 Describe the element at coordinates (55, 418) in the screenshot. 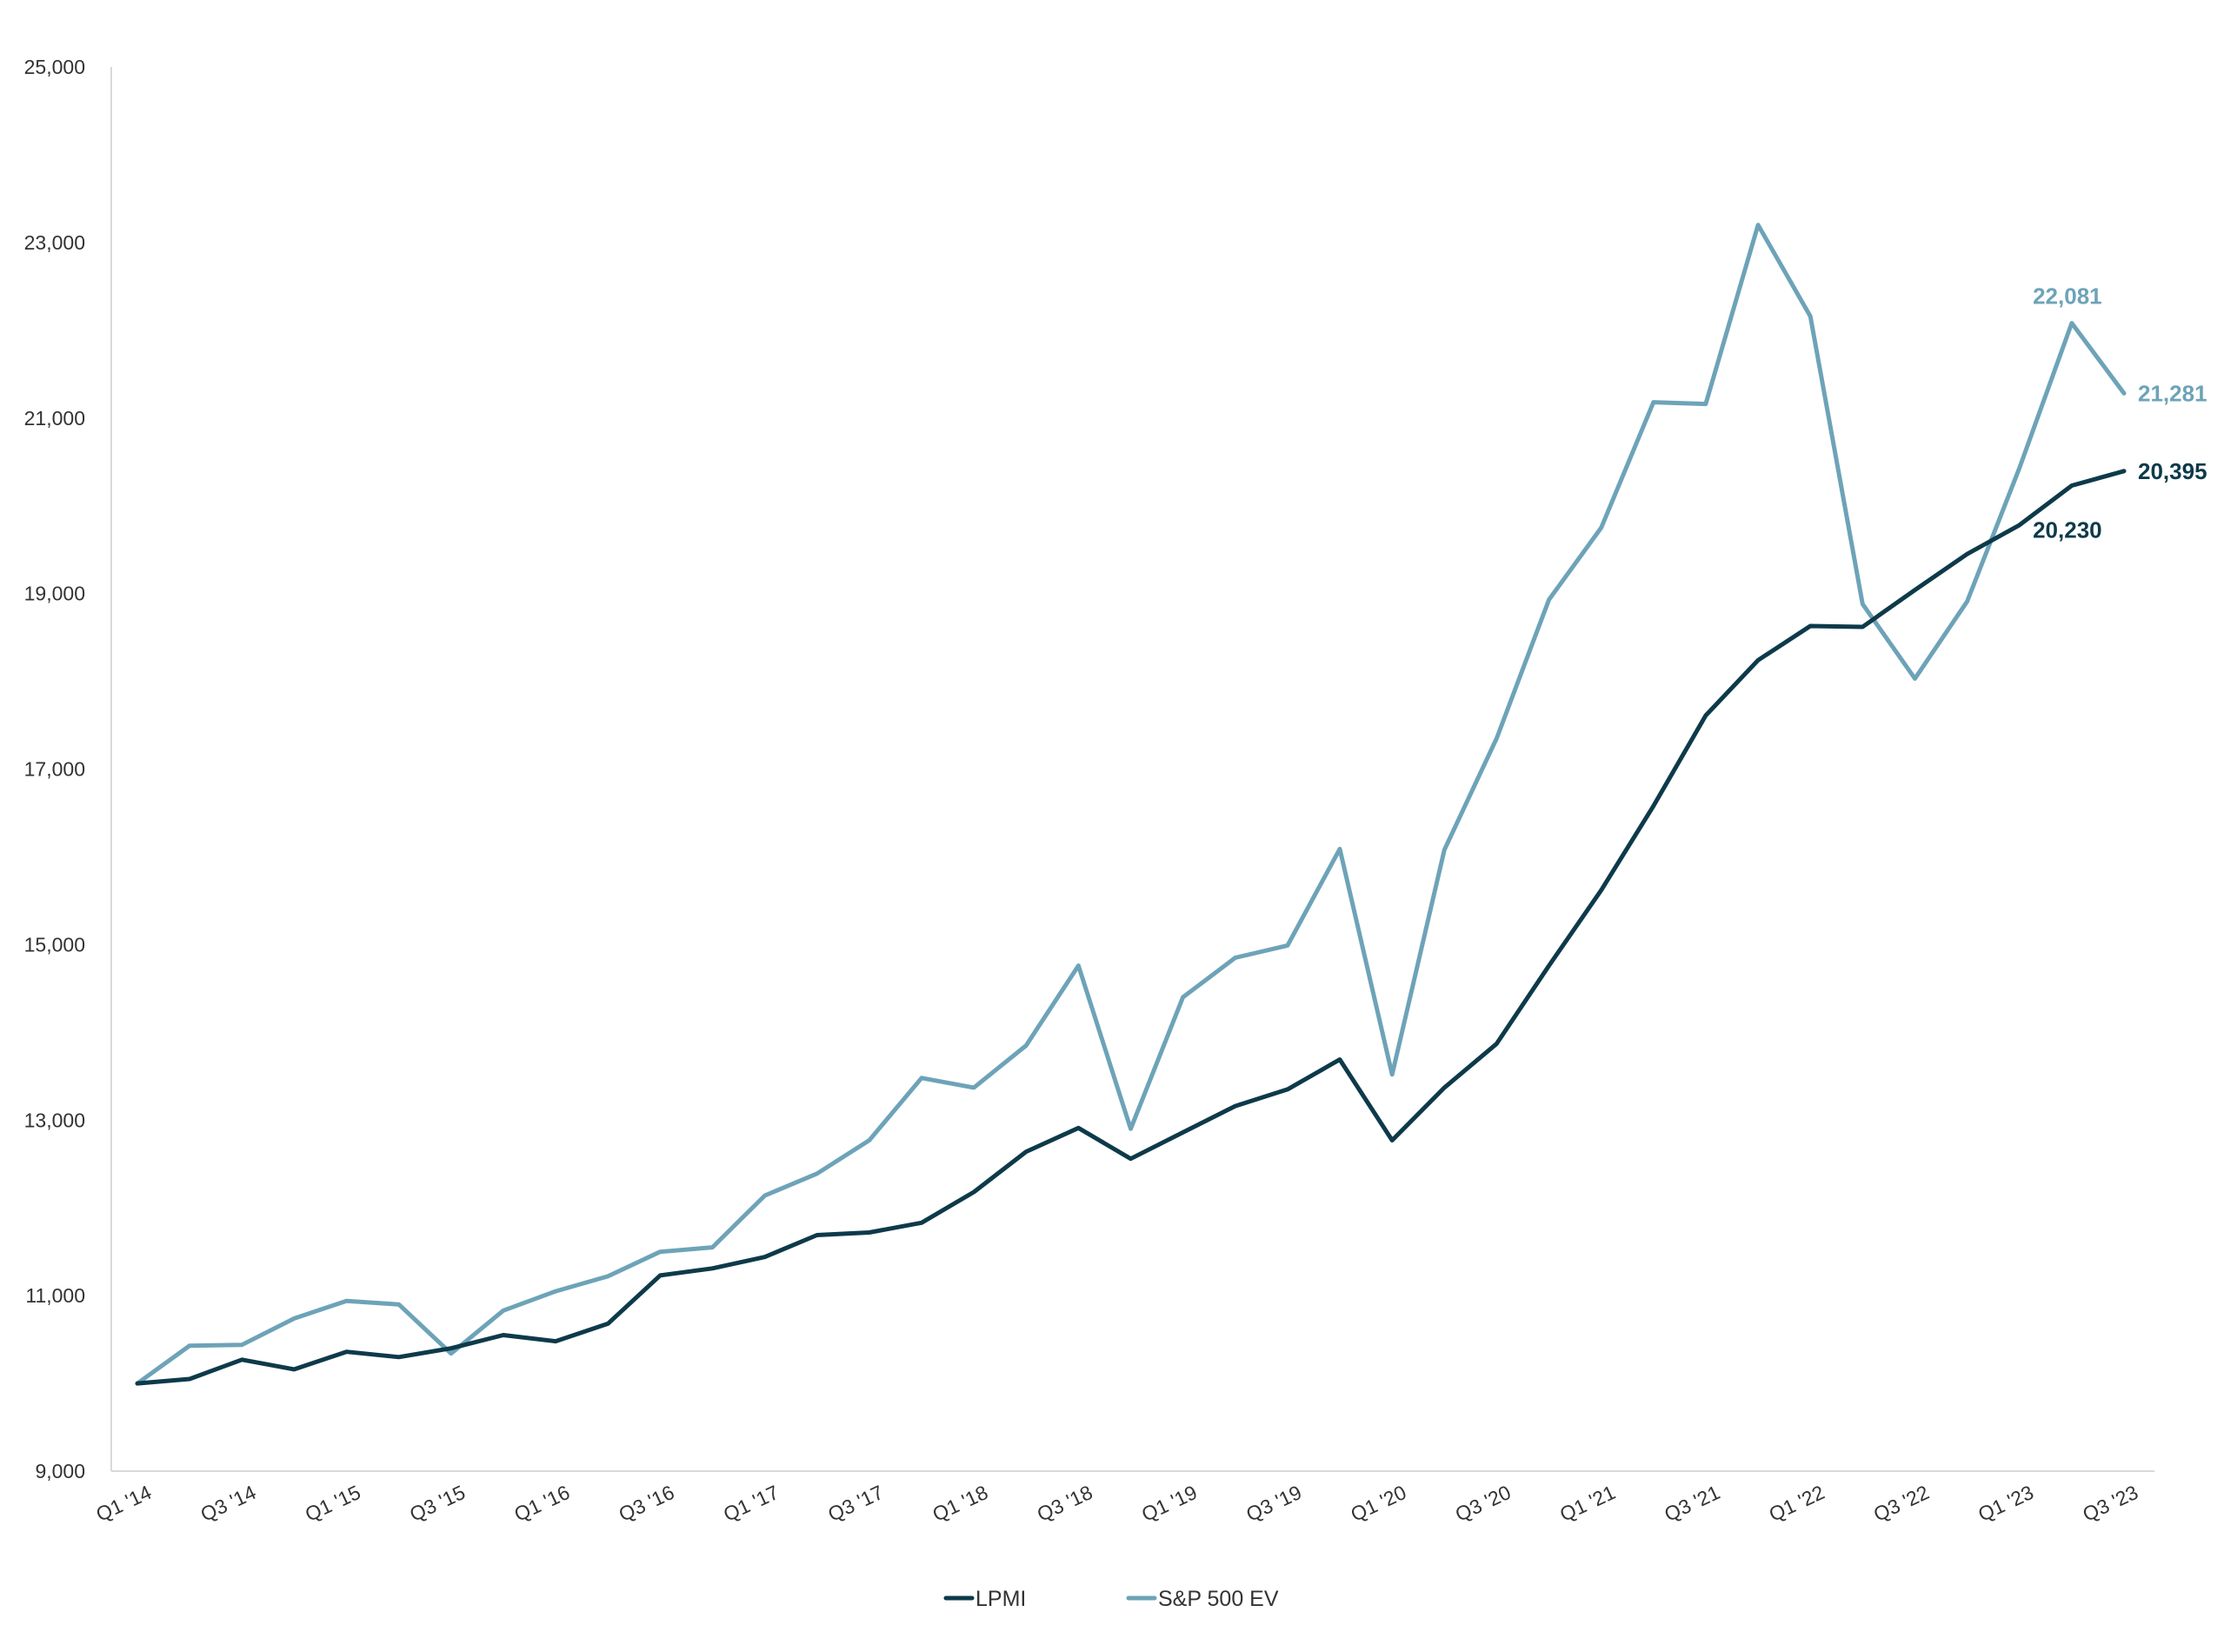

I see `y-tick-label: 21,000` at that location.